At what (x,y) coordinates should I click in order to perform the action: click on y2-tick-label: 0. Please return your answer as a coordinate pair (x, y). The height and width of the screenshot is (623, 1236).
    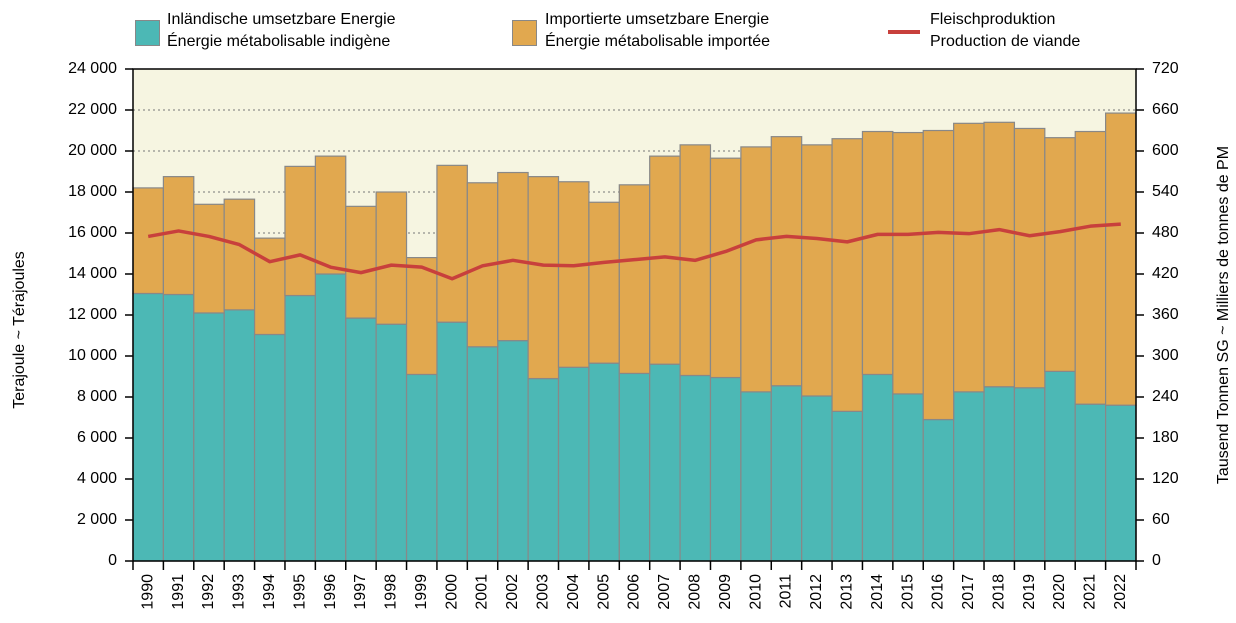
    Looking at the image, I should click on (1156, 560).